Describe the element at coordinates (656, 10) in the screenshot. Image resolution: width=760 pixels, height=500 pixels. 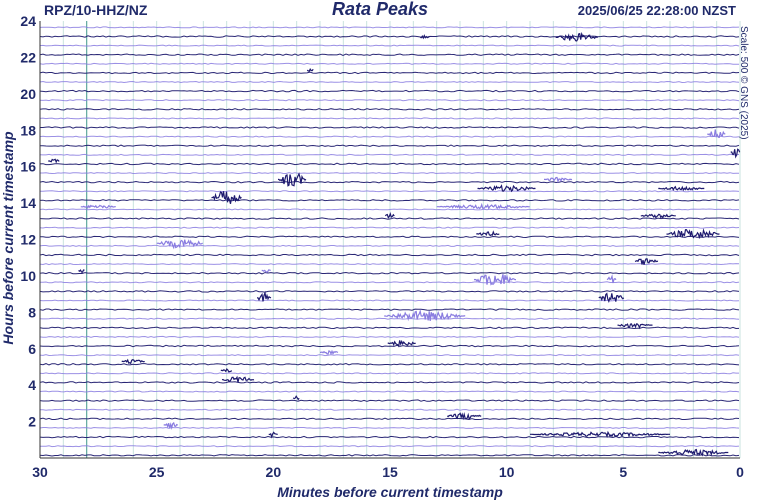
I see `timestamp: 2025/06/25 22:28:00 NZST` at that location.